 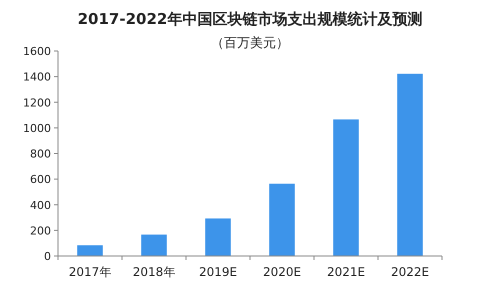 I want to click on chart-title: 2017-2022年中国区块链市场支出规模统计及预测, so click(x=250, y=19).